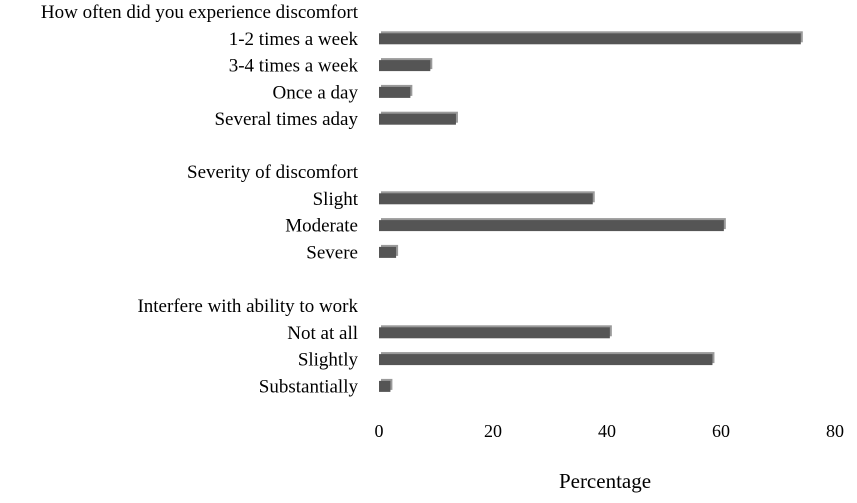 The image size is (857, 503). I want to click on category-label: Severe, so click(332, 252).